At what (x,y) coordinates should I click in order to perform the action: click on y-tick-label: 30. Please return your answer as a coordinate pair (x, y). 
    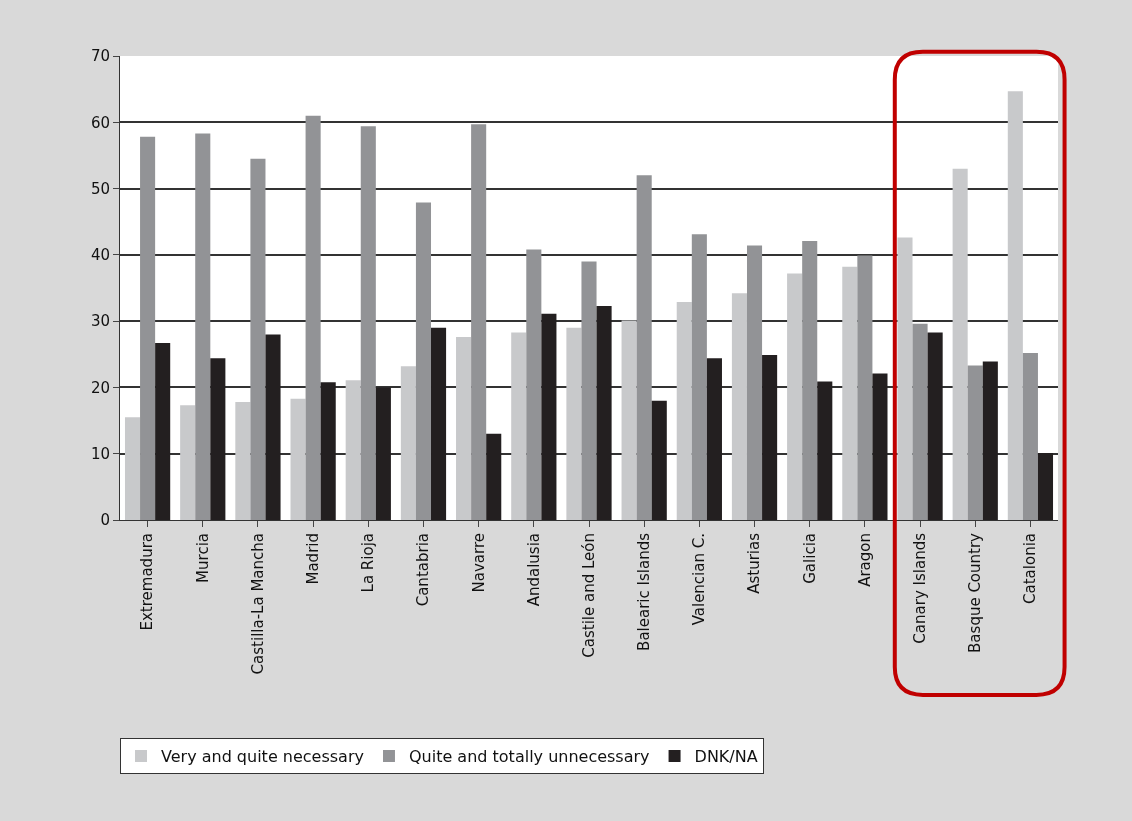
    Looking at the image, I should click on (100, 321).